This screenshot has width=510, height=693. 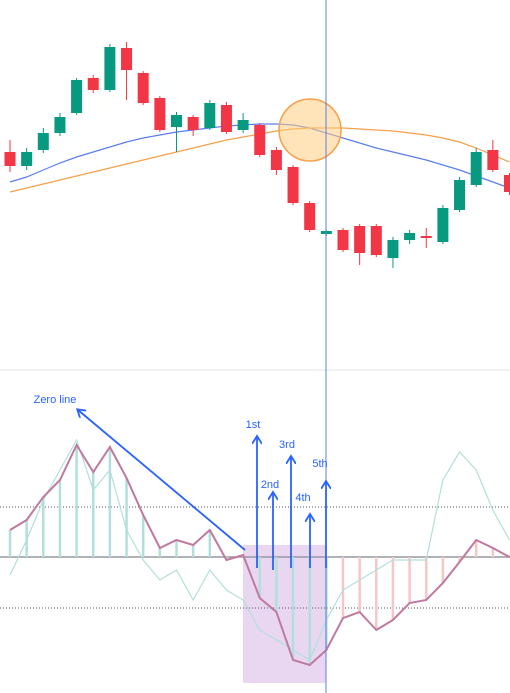 I want to click on annotation-label: Zero line, so click(x=55, y=400).